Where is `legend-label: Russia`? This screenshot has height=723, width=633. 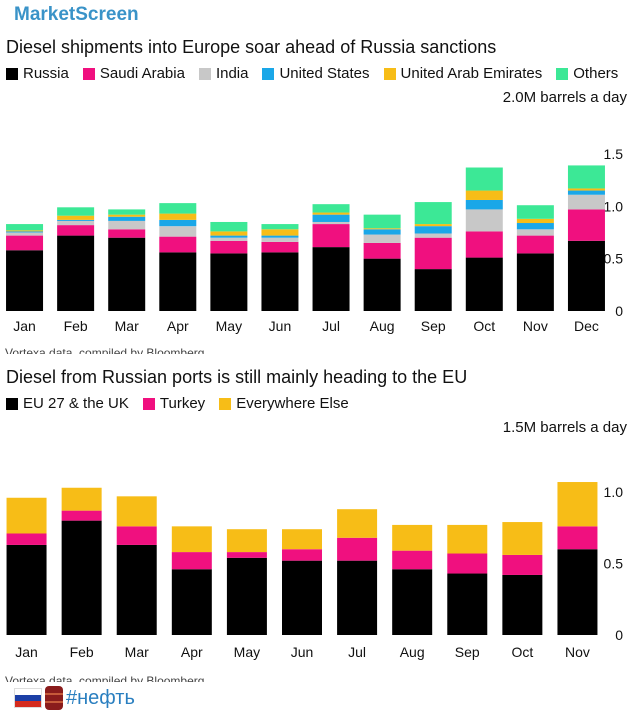
legend-label: Russia is located at coordinates (46, 73).